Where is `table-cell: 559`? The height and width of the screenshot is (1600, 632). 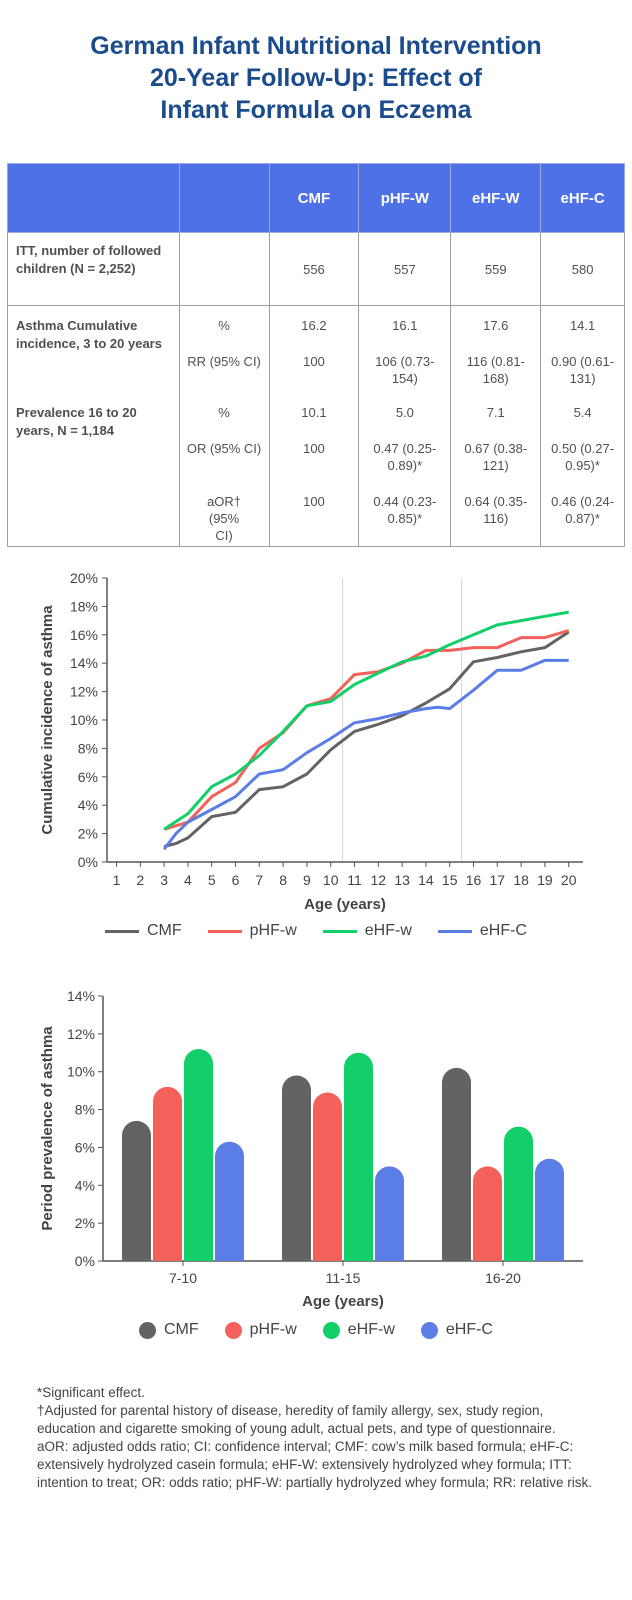
table-cell: 559 is located at coordinates (496, 269).